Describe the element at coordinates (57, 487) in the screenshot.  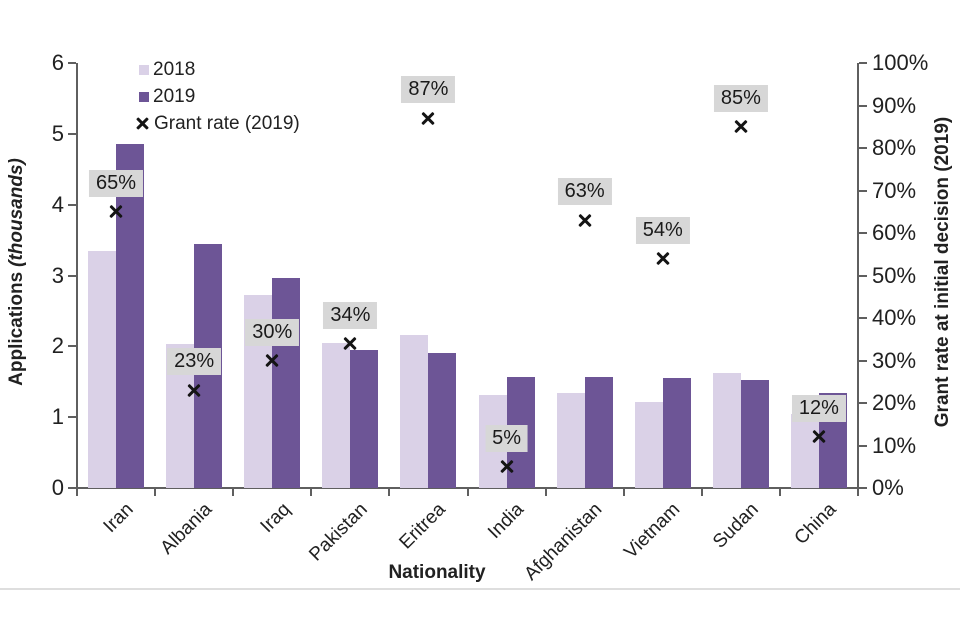
I see `left-axis-tick-label: 0` at that location.